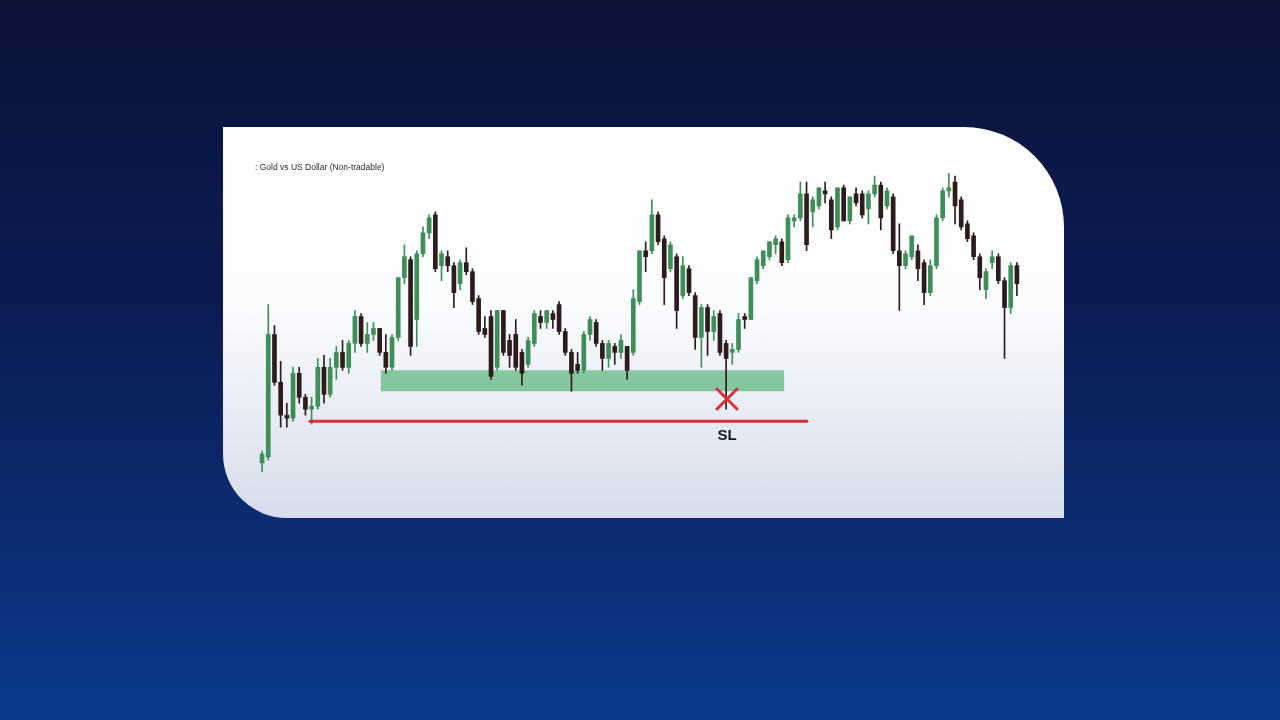  What do you see at coordinates (320, 167) in the screenshot?
I see `chart-title: : Gold vs US Dollar (Non-tradable)` at bounding box center [320, 167].